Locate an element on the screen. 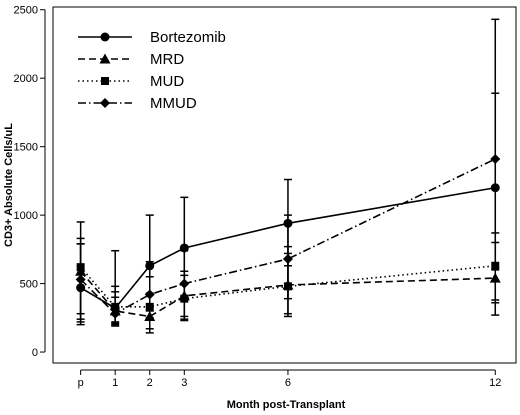  legend-label: Bortezomib is located at coordinates (188, 37).